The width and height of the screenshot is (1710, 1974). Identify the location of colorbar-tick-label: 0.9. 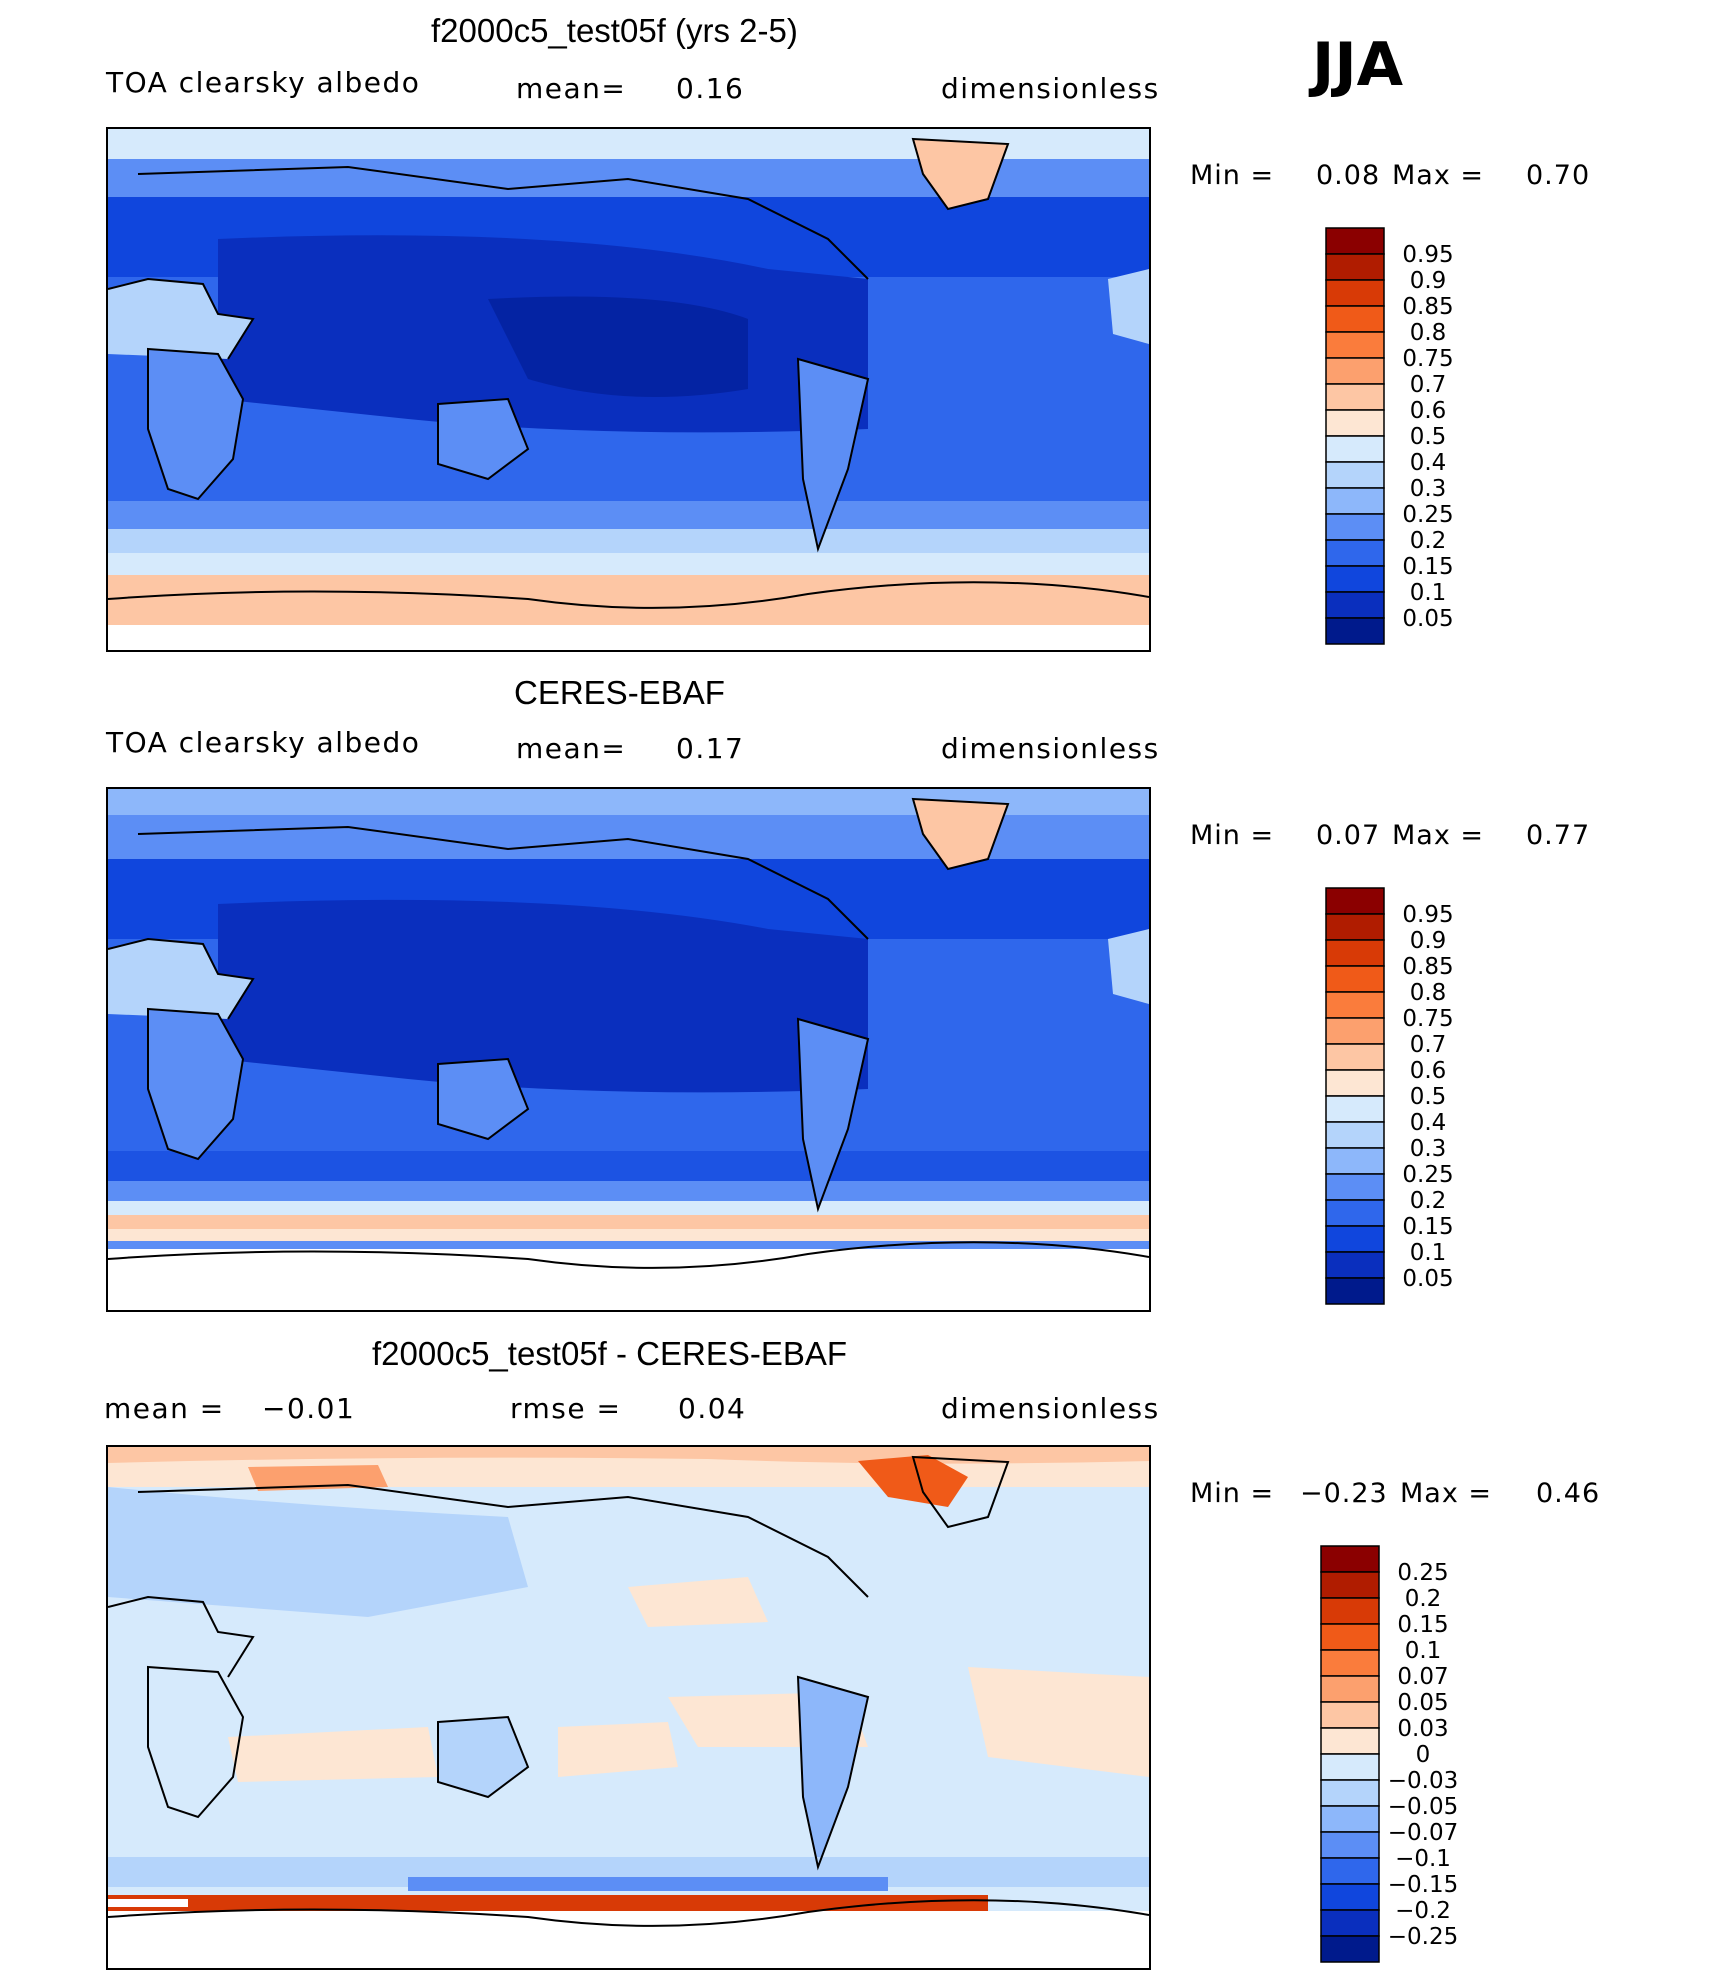
(1428, 281).